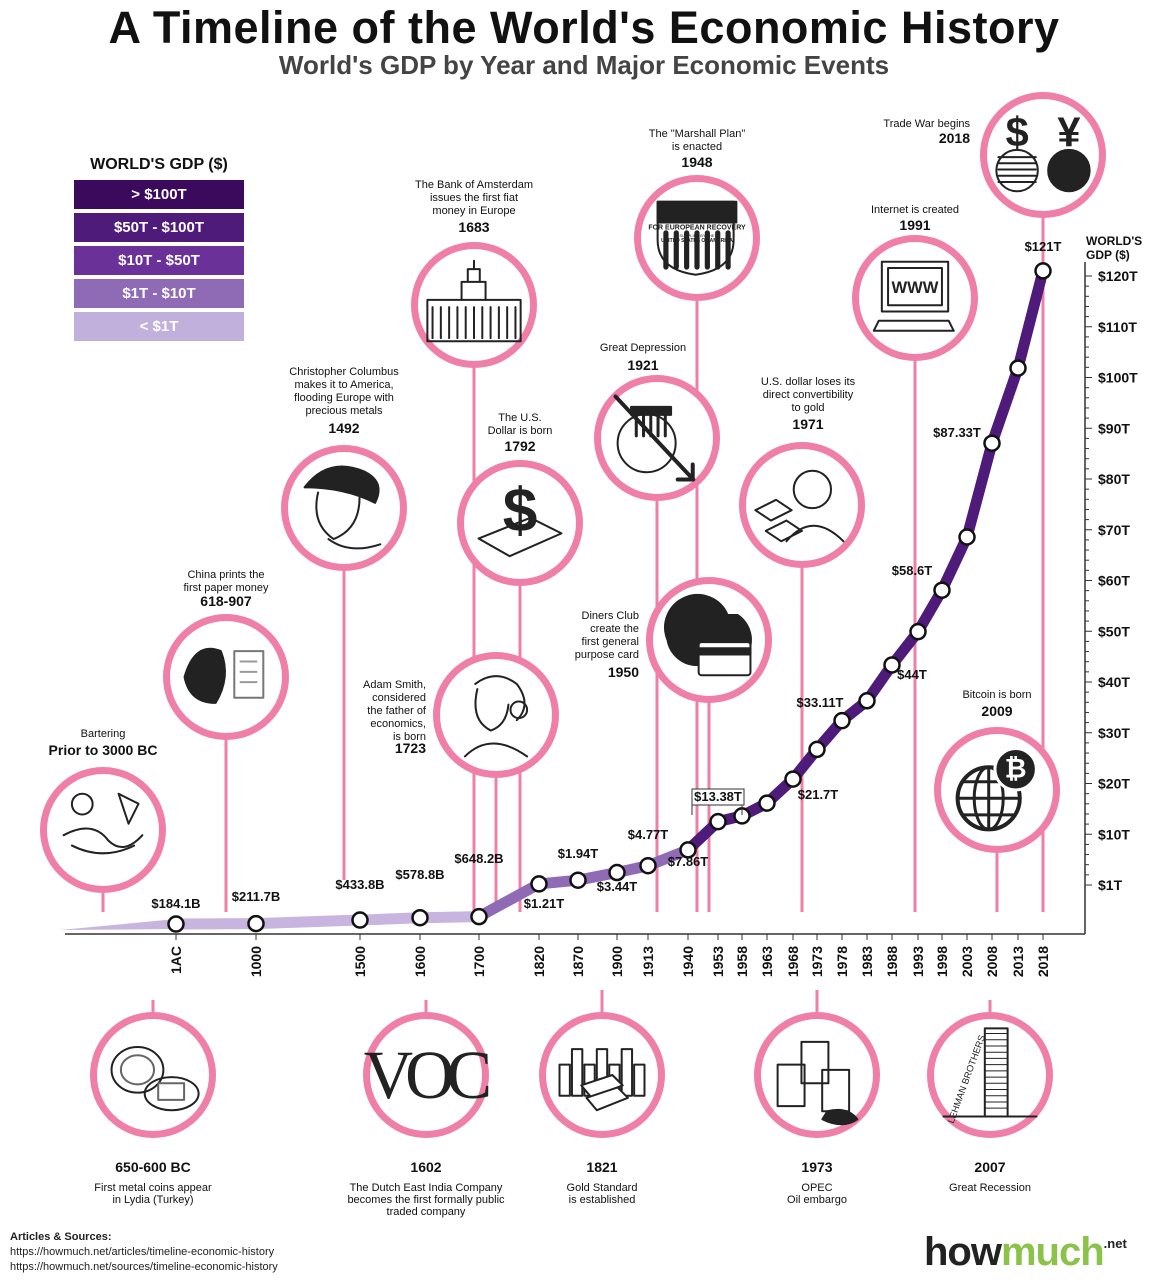  I want to click on oil-spill, so click(840, 1117).